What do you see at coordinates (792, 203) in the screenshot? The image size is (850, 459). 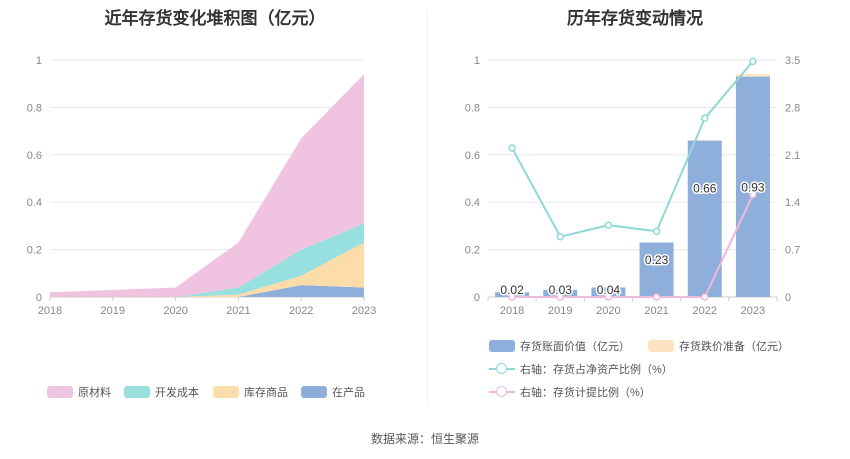 I see `y2-tick-label: 1.4` at bounding box center [792, 203].